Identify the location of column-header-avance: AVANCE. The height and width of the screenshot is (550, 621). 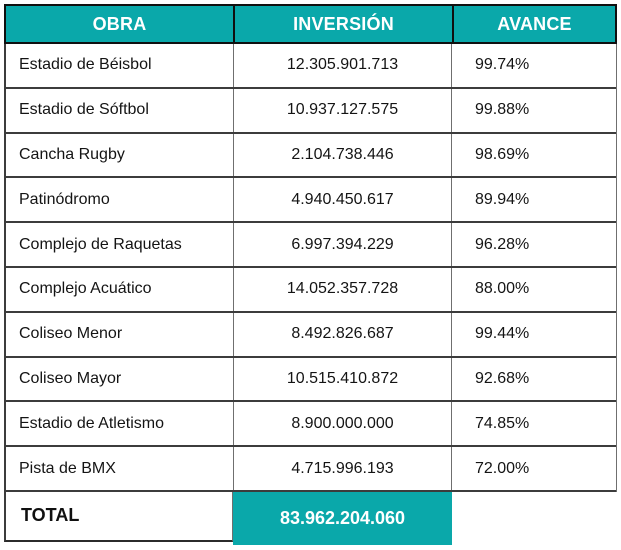
(533, 24).